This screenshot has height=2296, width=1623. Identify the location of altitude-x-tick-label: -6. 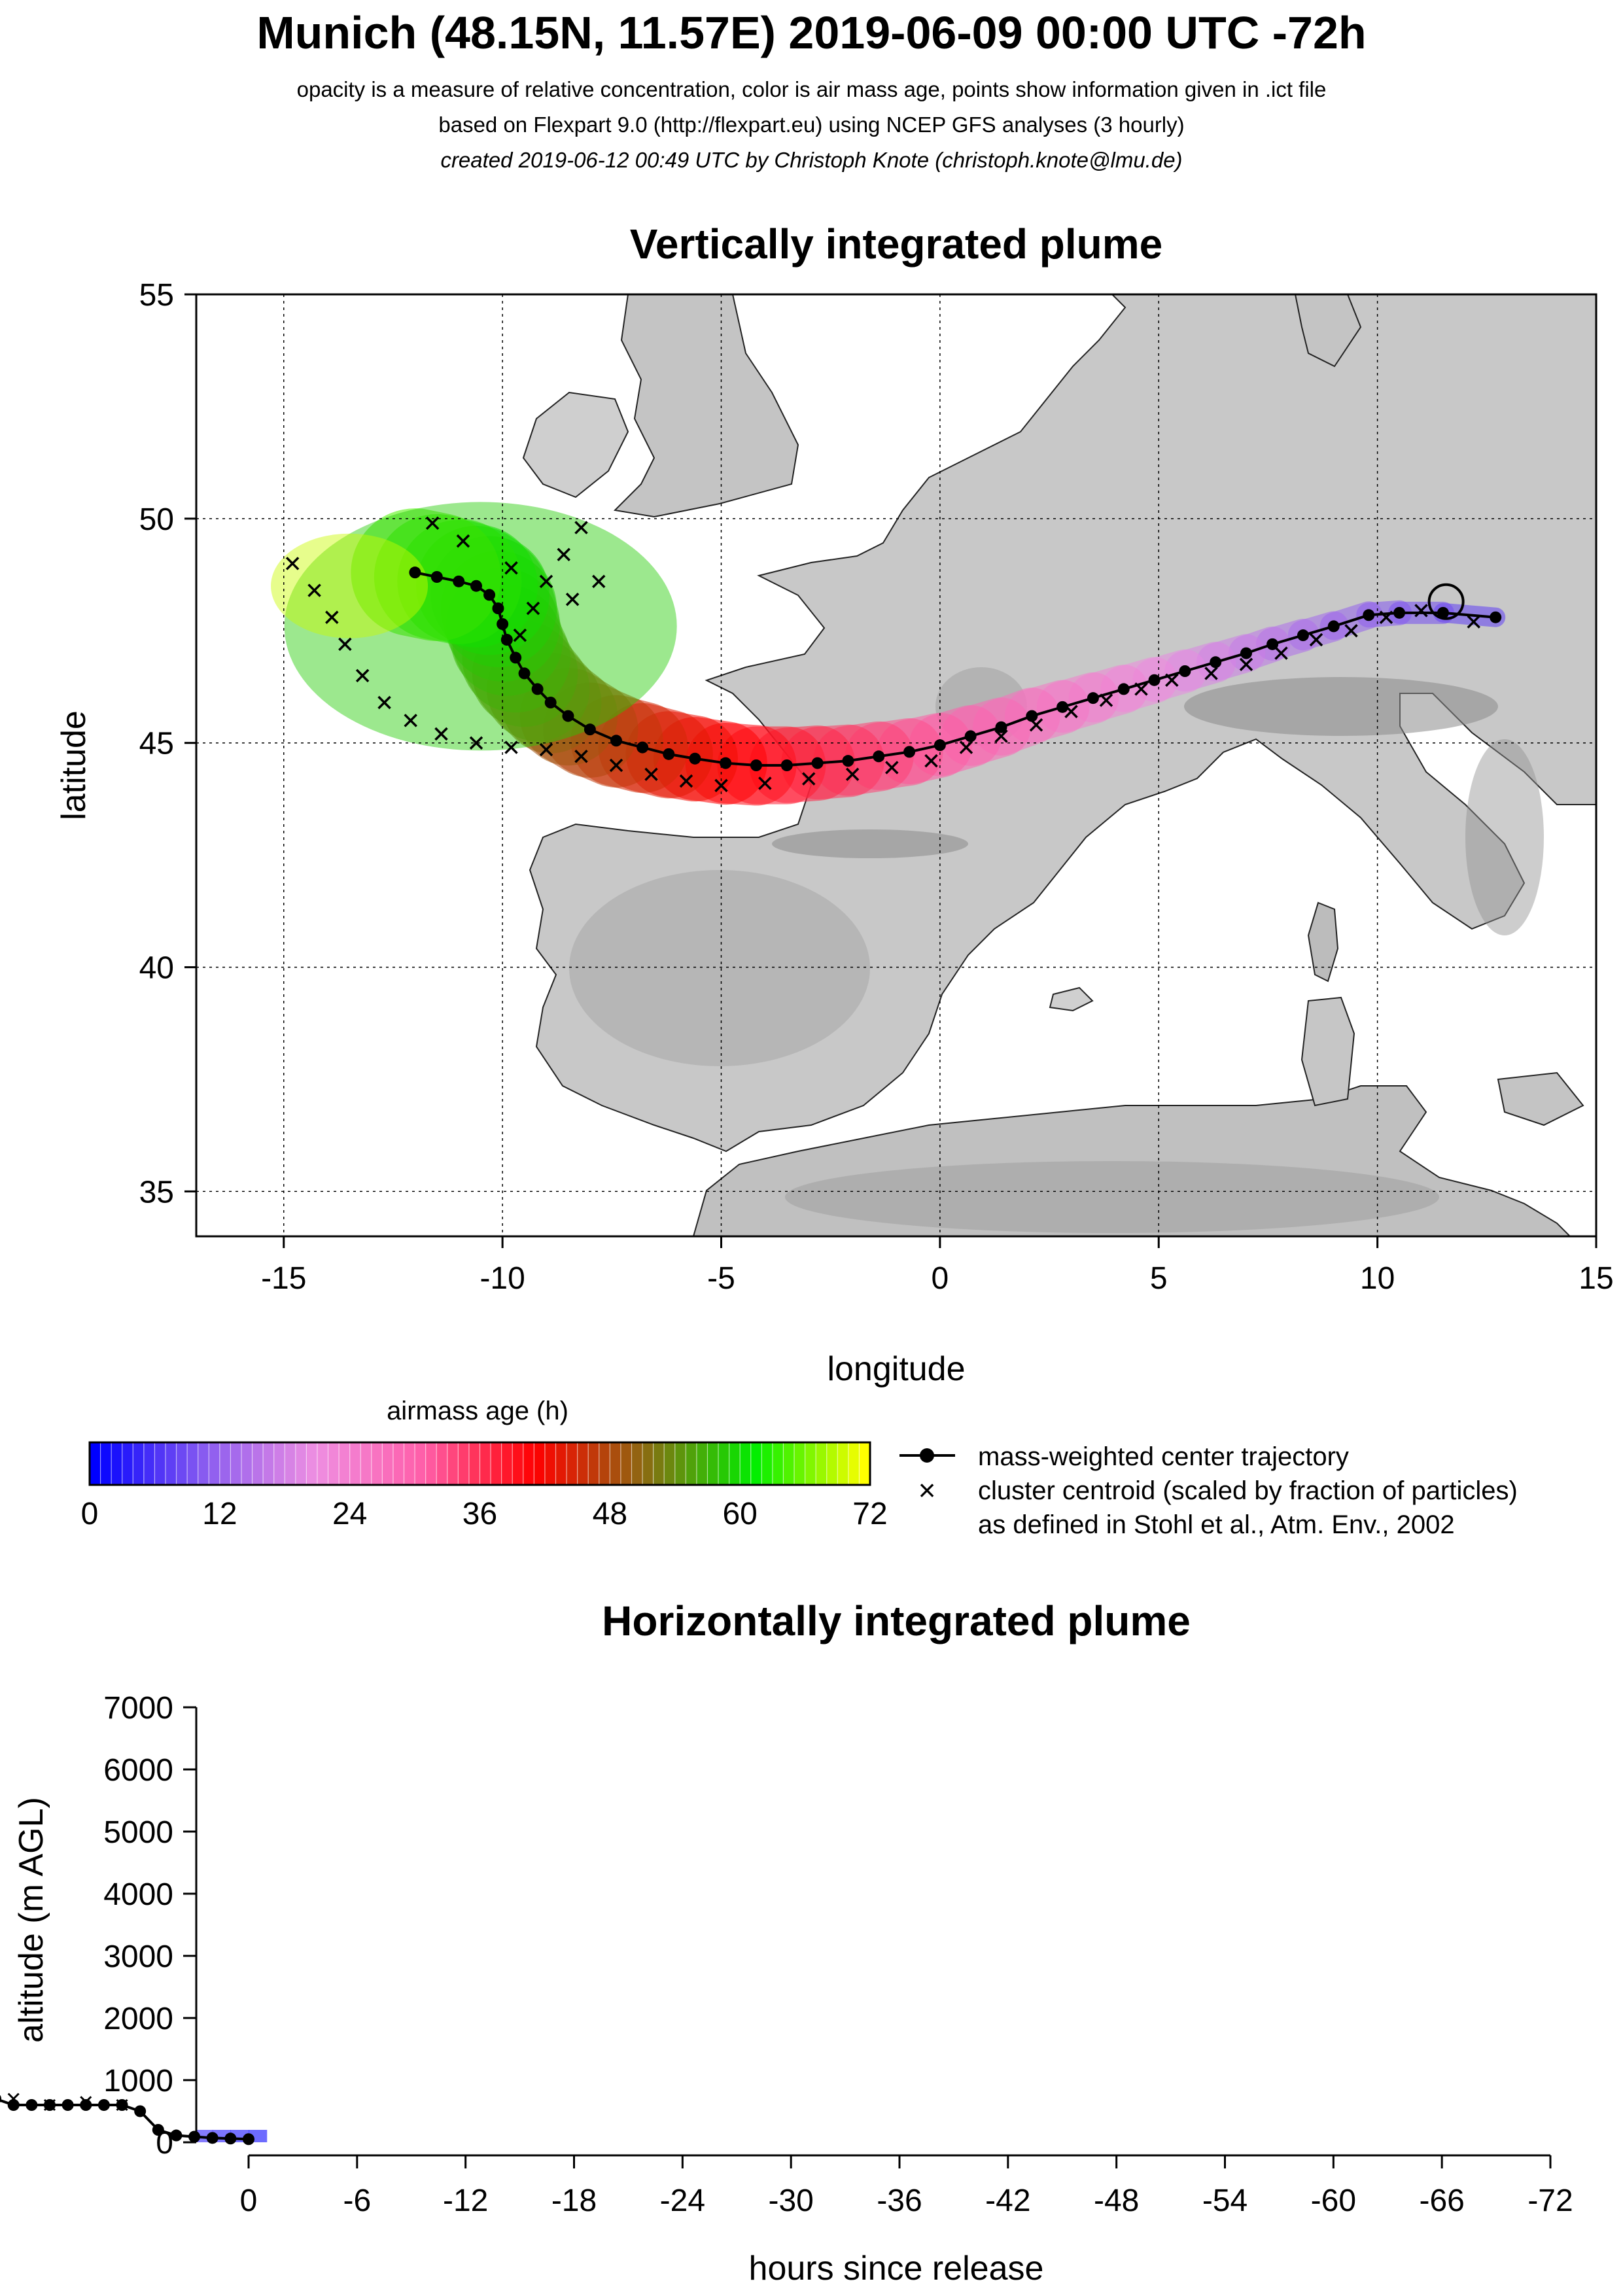
(357, 2200).